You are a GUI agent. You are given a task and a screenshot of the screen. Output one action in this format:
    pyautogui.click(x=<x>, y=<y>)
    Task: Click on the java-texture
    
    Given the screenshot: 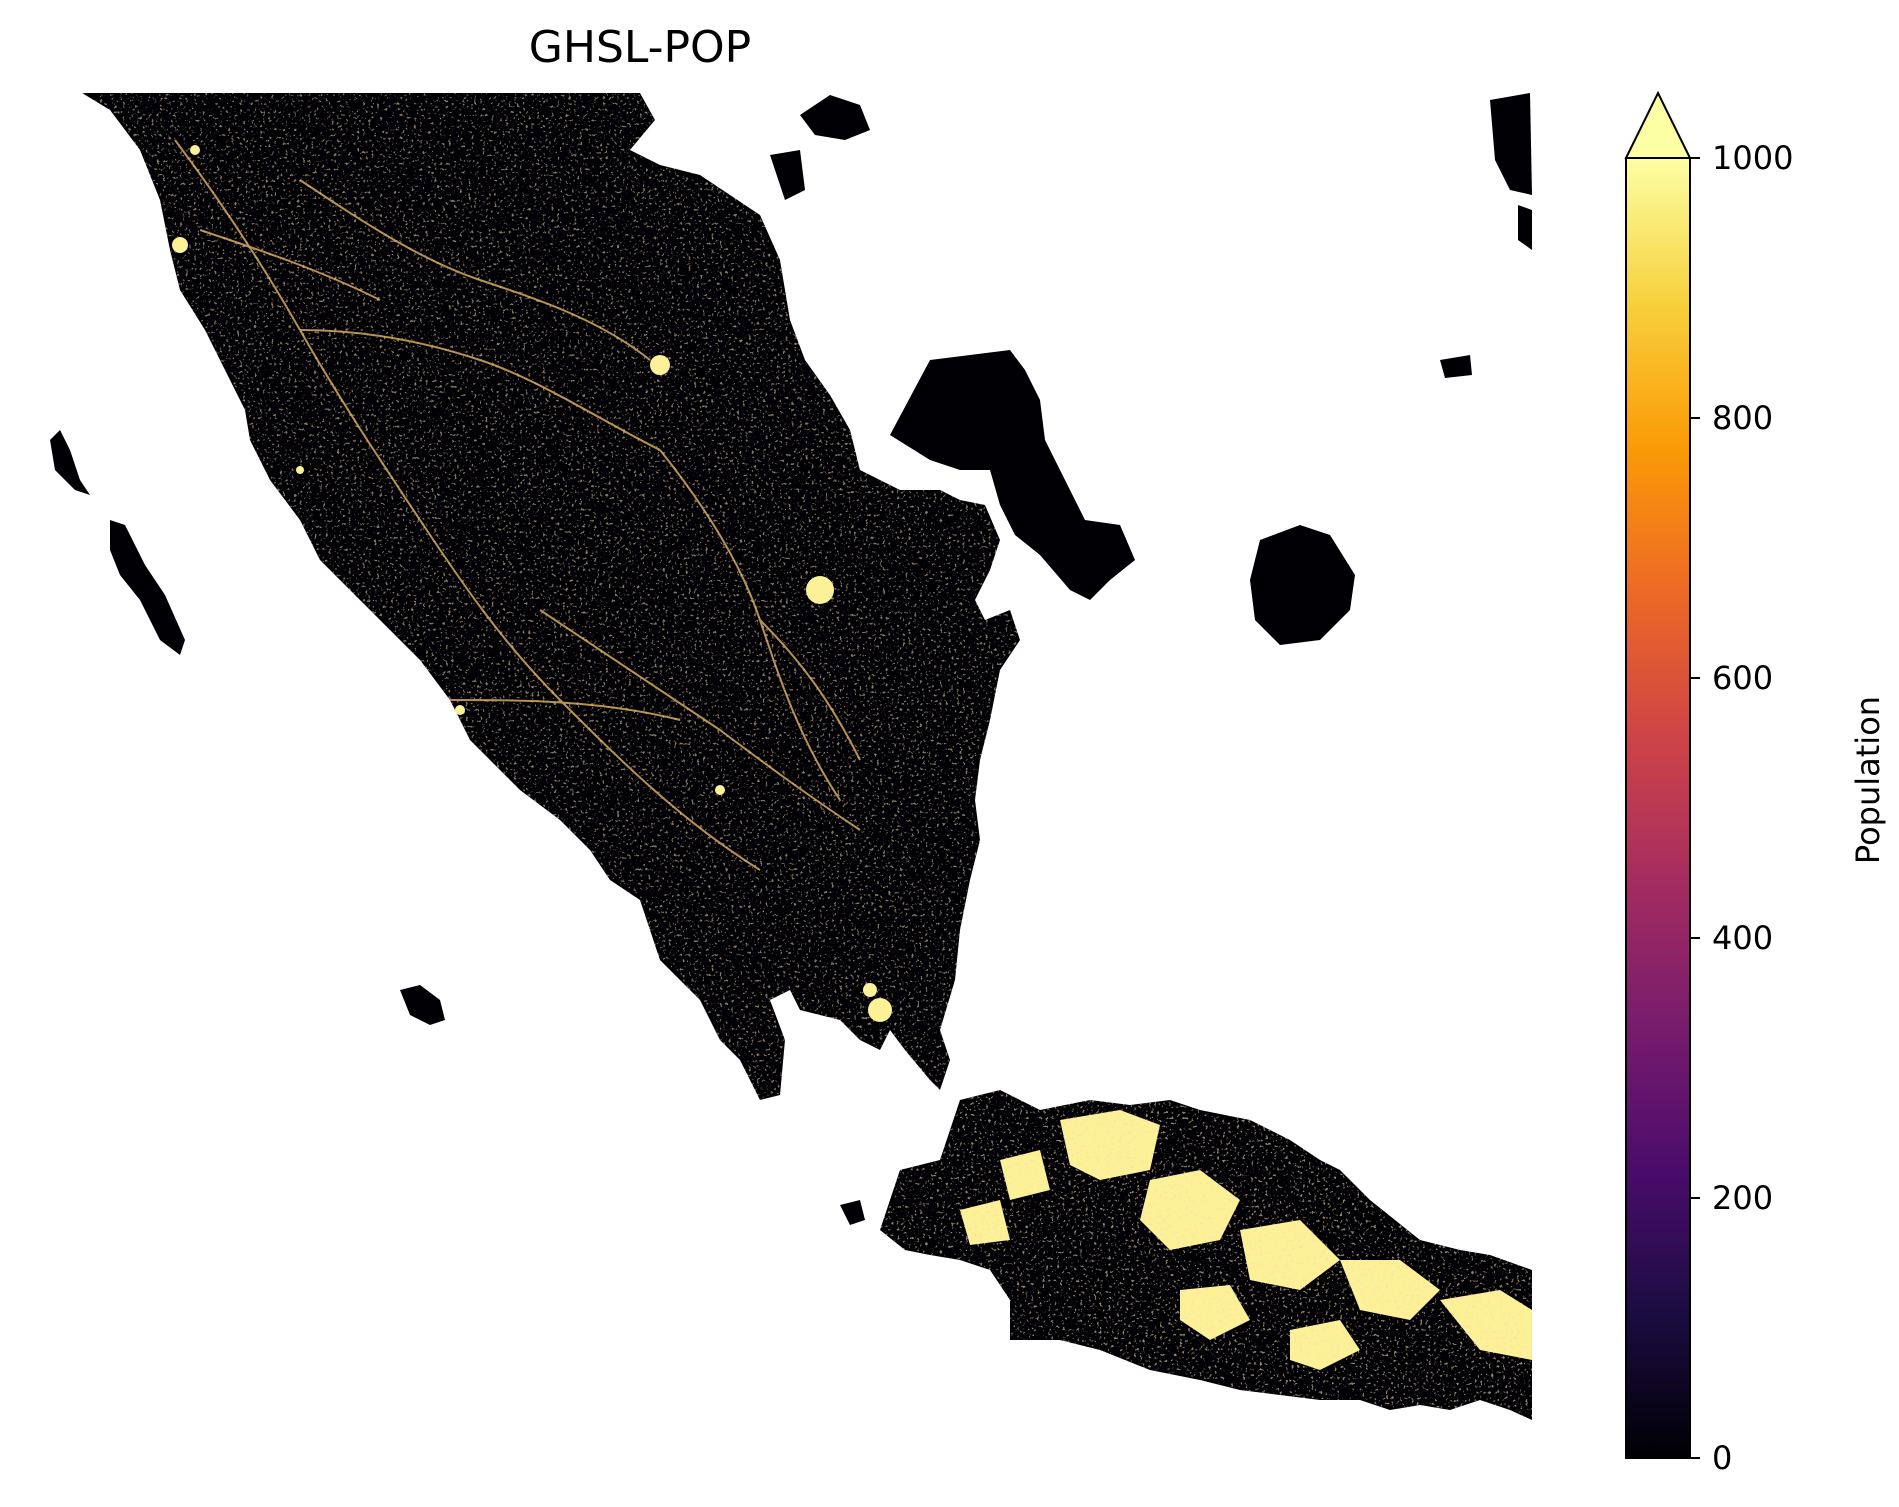 What is the action you would take?
    pyautogui.click(x=1206, y=1255)
    